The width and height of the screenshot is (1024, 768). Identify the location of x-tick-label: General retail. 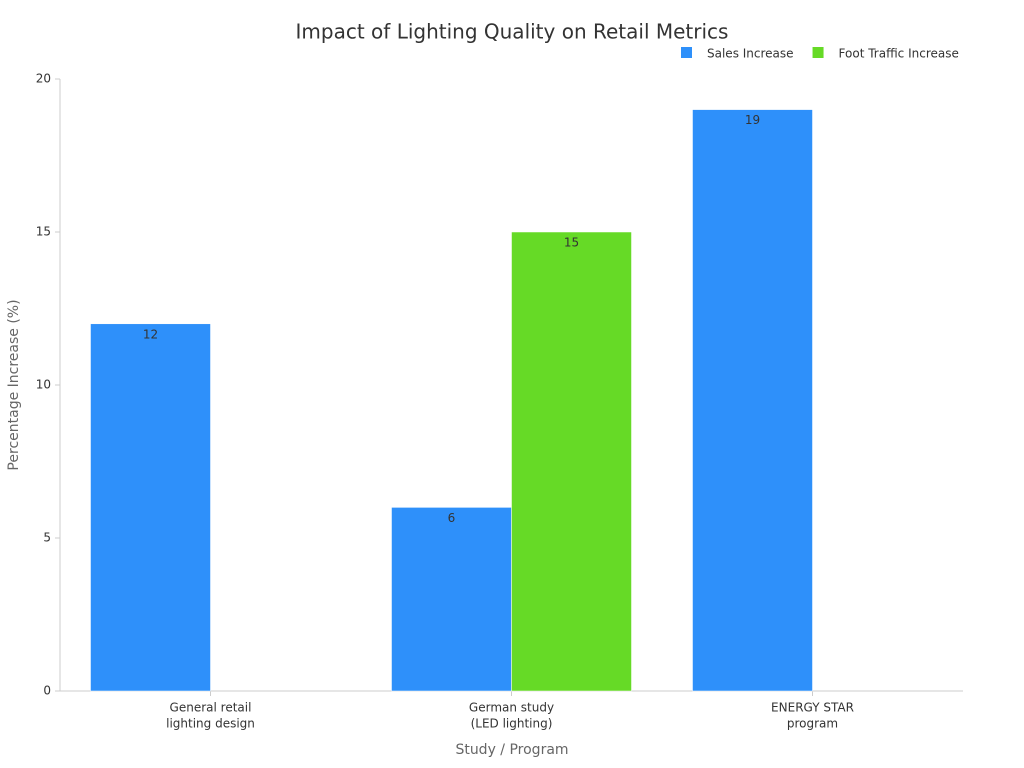
(211, 708).